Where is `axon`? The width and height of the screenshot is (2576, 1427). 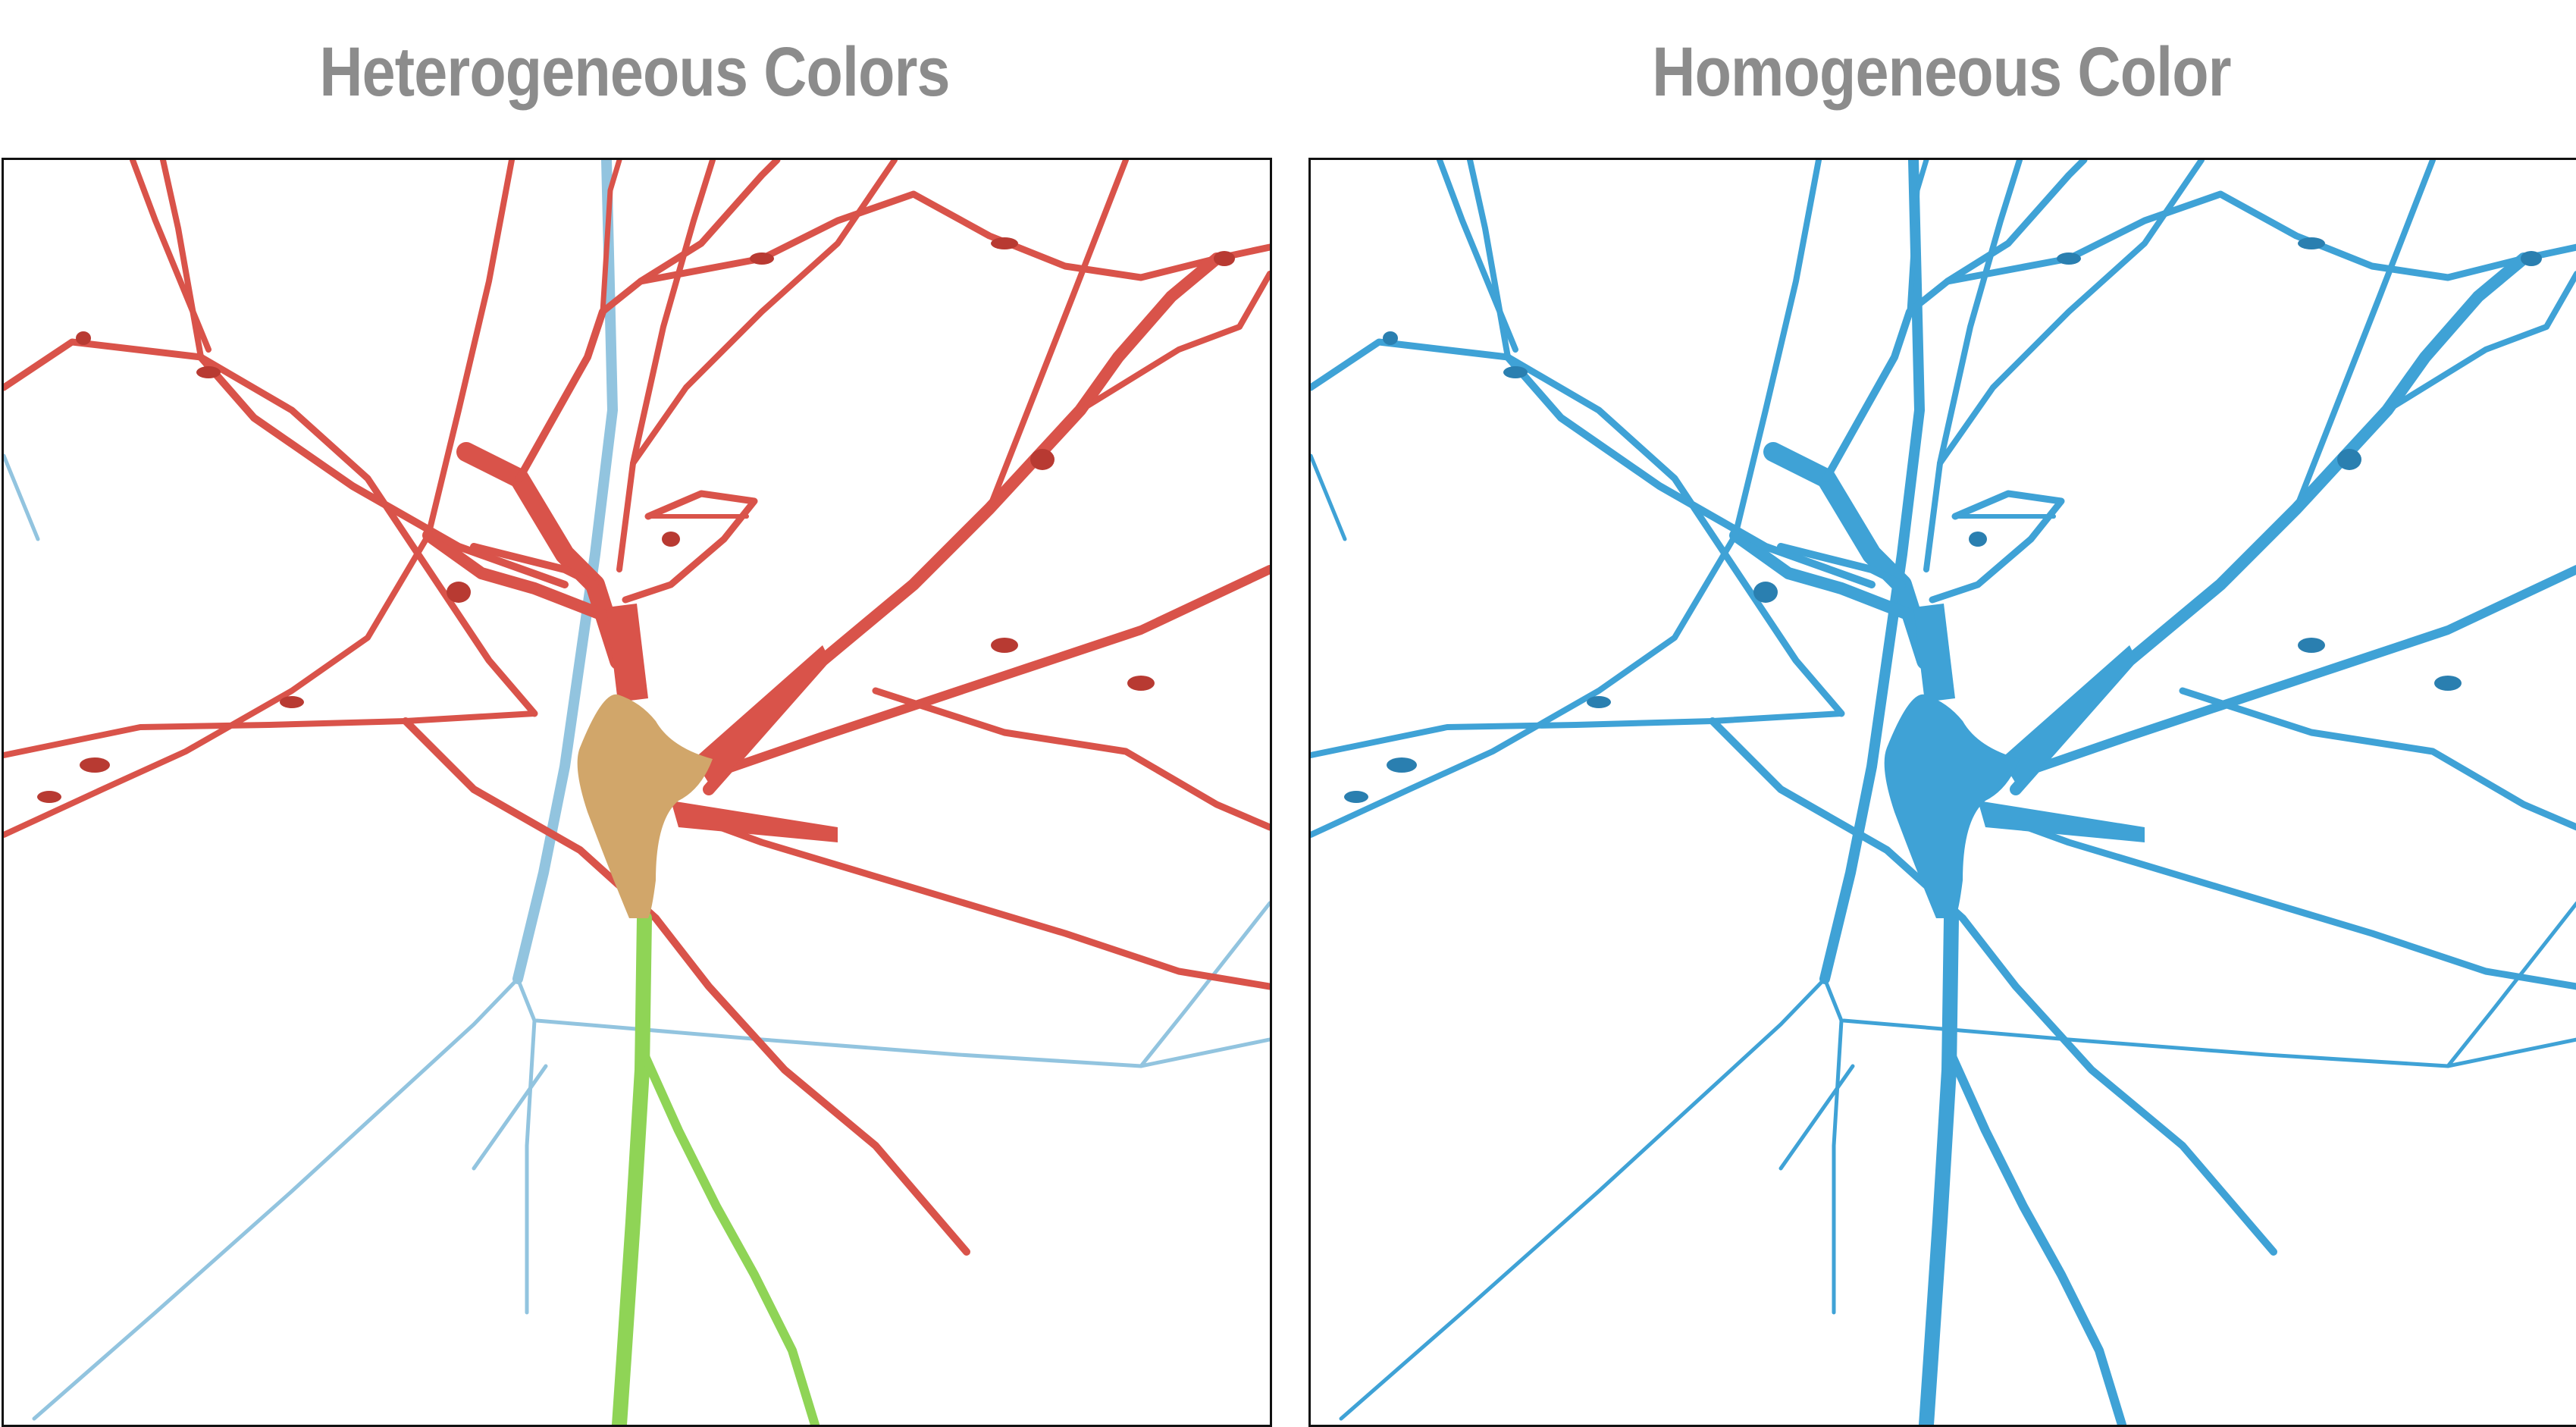
axon is located at coordinates (715, 1168).